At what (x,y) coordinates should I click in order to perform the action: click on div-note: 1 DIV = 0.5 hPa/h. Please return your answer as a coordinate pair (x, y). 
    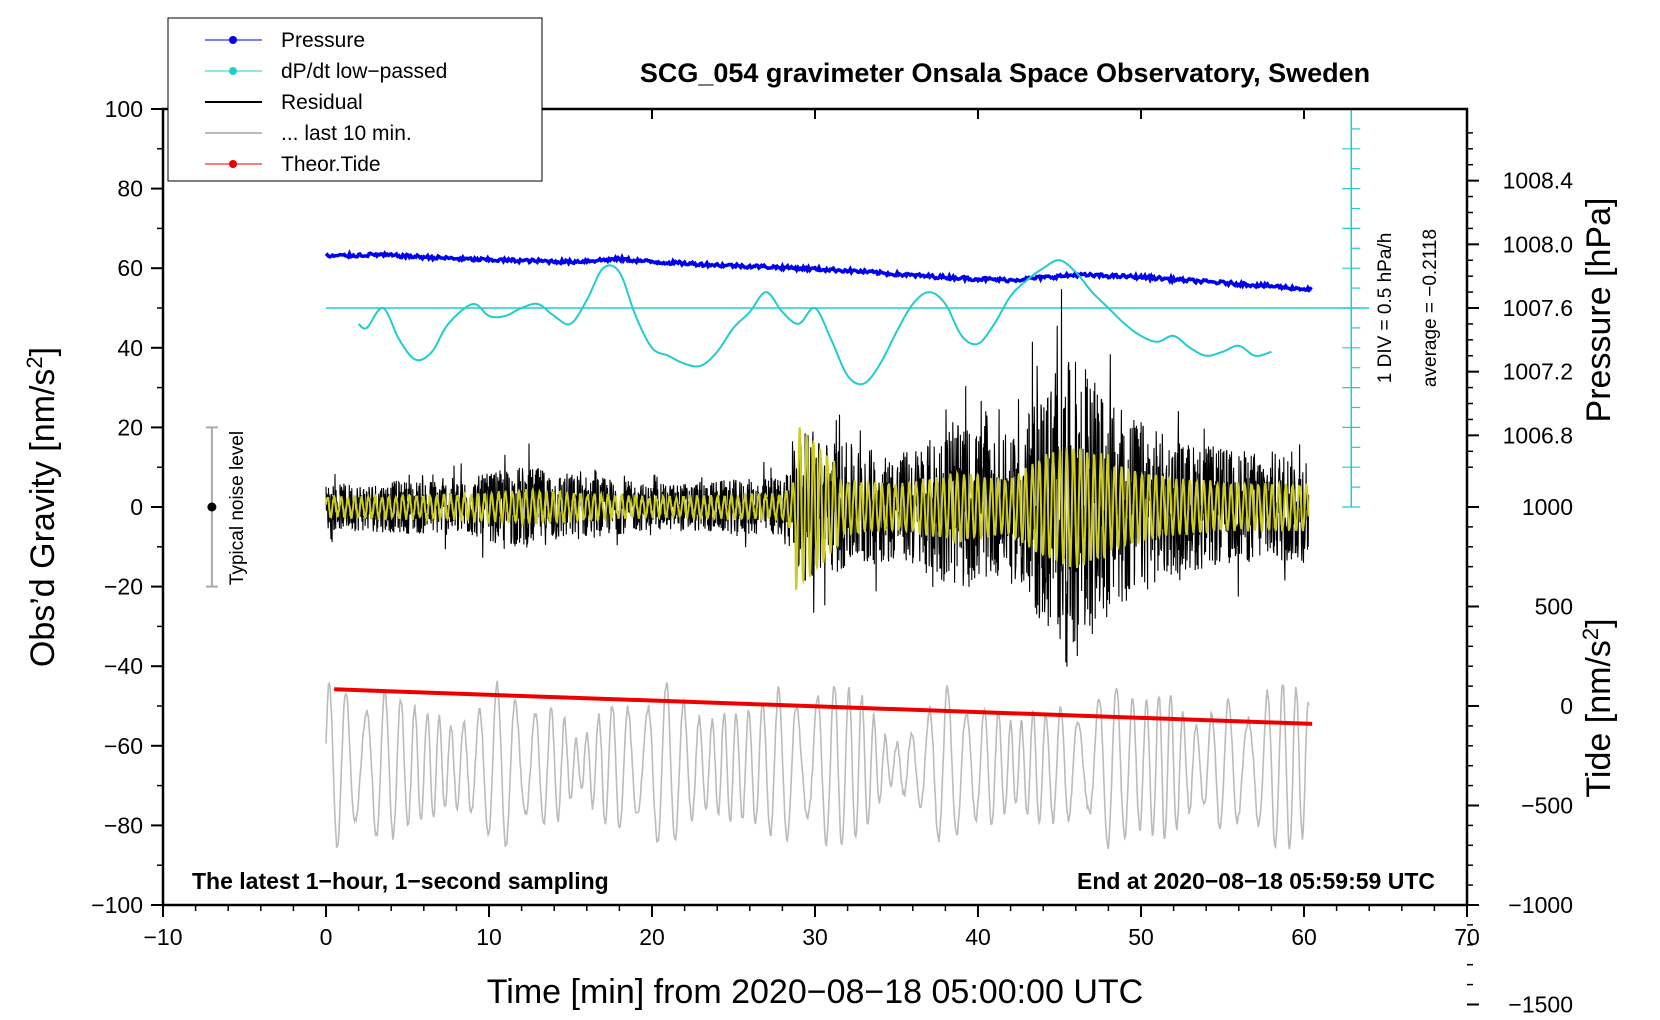
    Looking at the image, I should click on (1385, 308).